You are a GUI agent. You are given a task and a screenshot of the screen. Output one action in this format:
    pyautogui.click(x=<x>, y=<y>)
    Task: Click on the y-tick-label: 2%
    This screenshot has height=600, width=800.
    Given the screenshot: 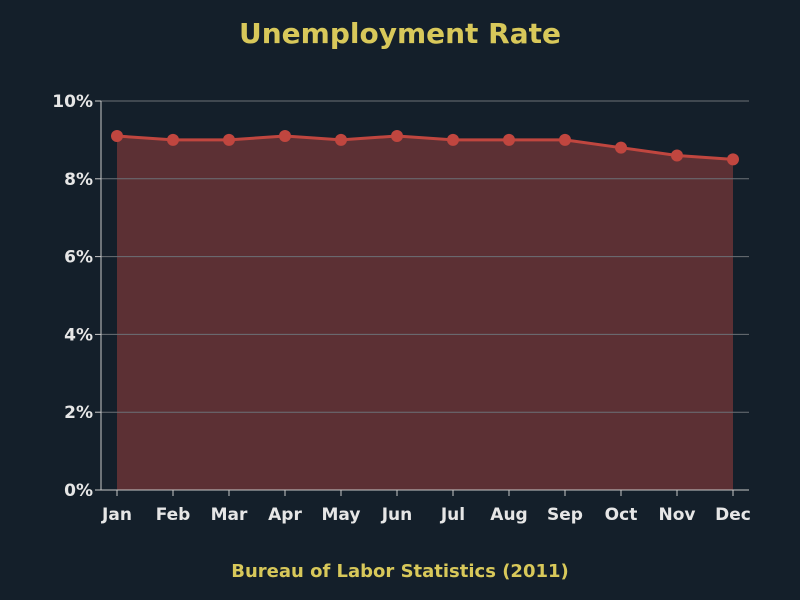 What is the action you would take?
    pyautogui.click(x=78, y=413)
    